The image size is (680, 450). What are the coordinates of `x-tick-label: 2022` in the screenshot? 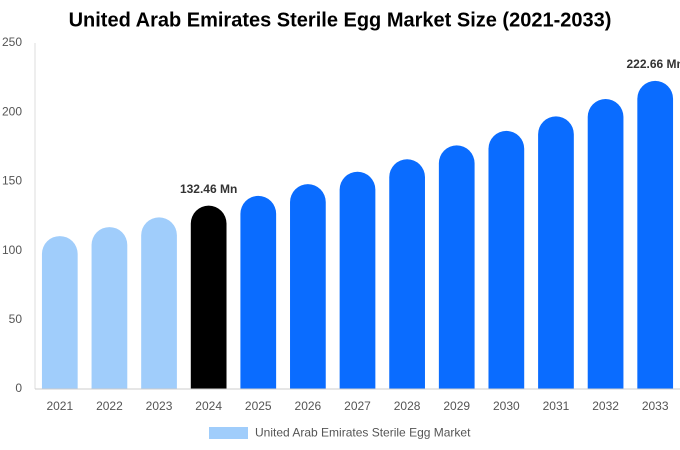 It's located at (109, 406).